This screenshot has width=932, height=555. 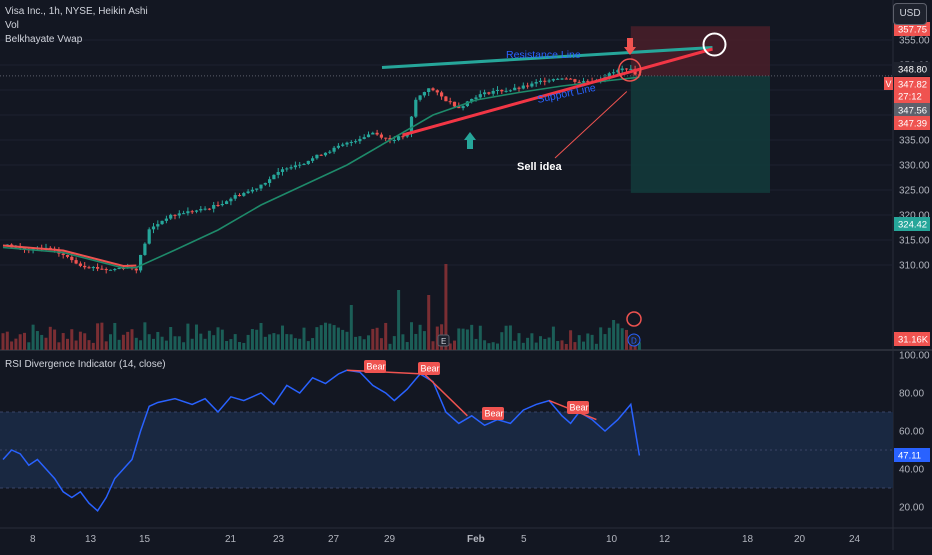 What do you see at coordinates (12, 25) in the screenshot?
I see `volume-legend: Vol` at bounding box center [12, 25].